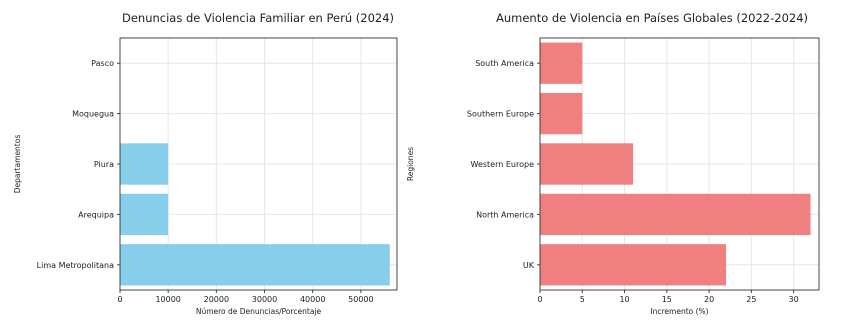 The height and width of the screenshot is (320, 849). What do you see at coordinates (144, 214) in the screenshot?
I see `bar-arequipa` at bounding box center [144, 214].